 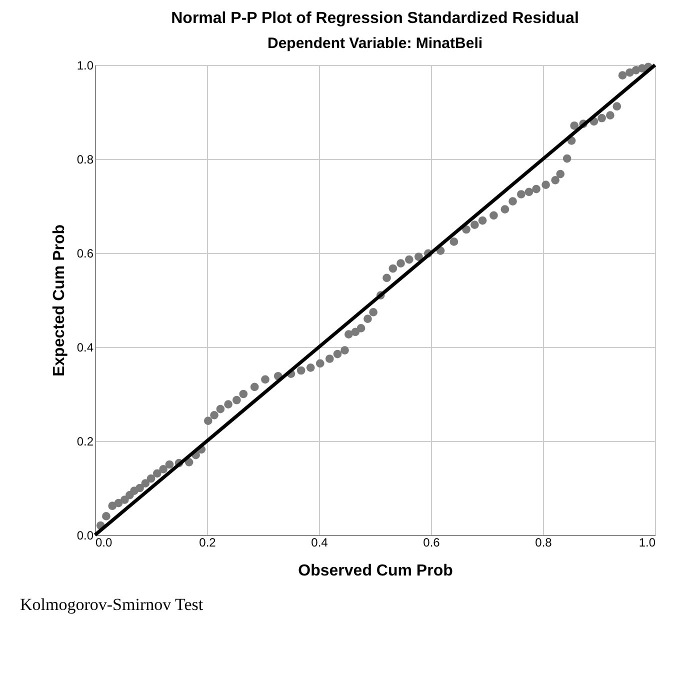 What do you see at coordinates (207, 543) in the screenshot?
I see `x-tick-label: 0.2` at bounding box center [207, 543].